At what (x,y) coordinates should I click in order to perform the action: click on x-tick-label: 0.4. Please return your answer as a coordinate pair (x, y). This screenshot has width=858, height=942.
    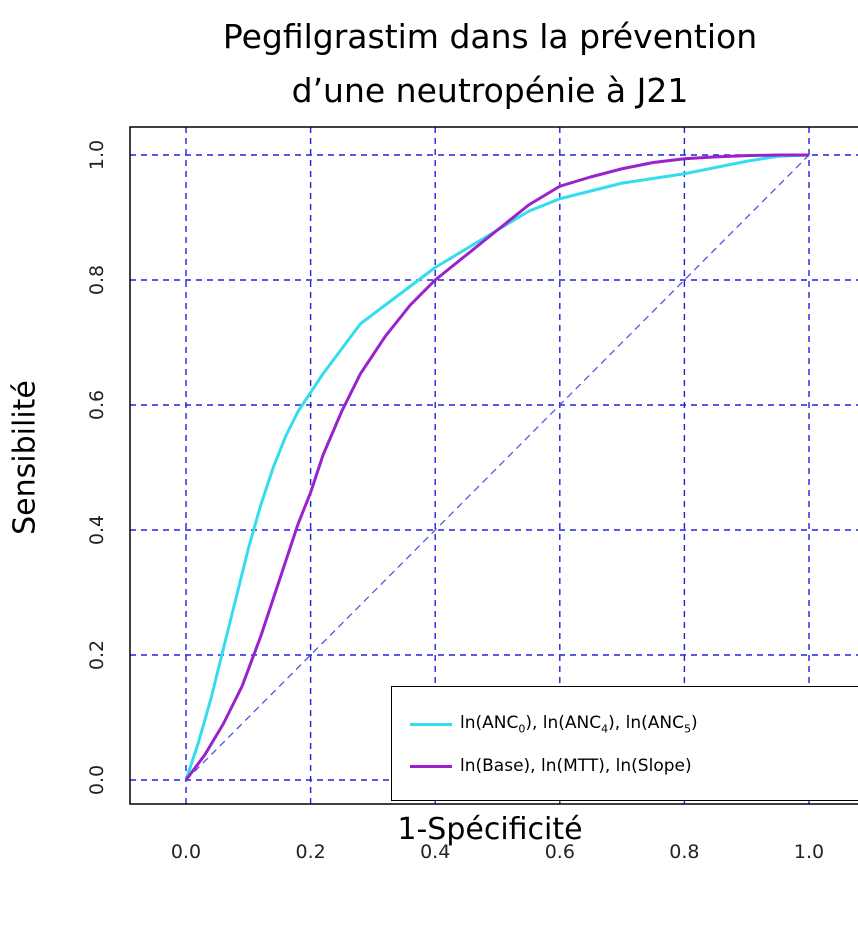
    Looking at the image, I should click on (435, 852).